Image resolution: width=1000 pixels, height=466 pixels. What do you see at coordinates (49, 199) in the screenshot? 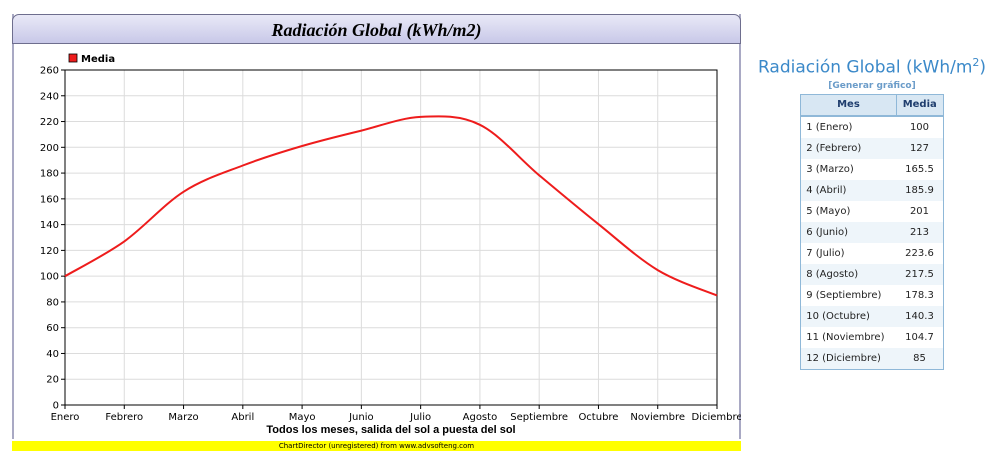
I see `y-tick-label: 160` at bounding box center [49, 199].